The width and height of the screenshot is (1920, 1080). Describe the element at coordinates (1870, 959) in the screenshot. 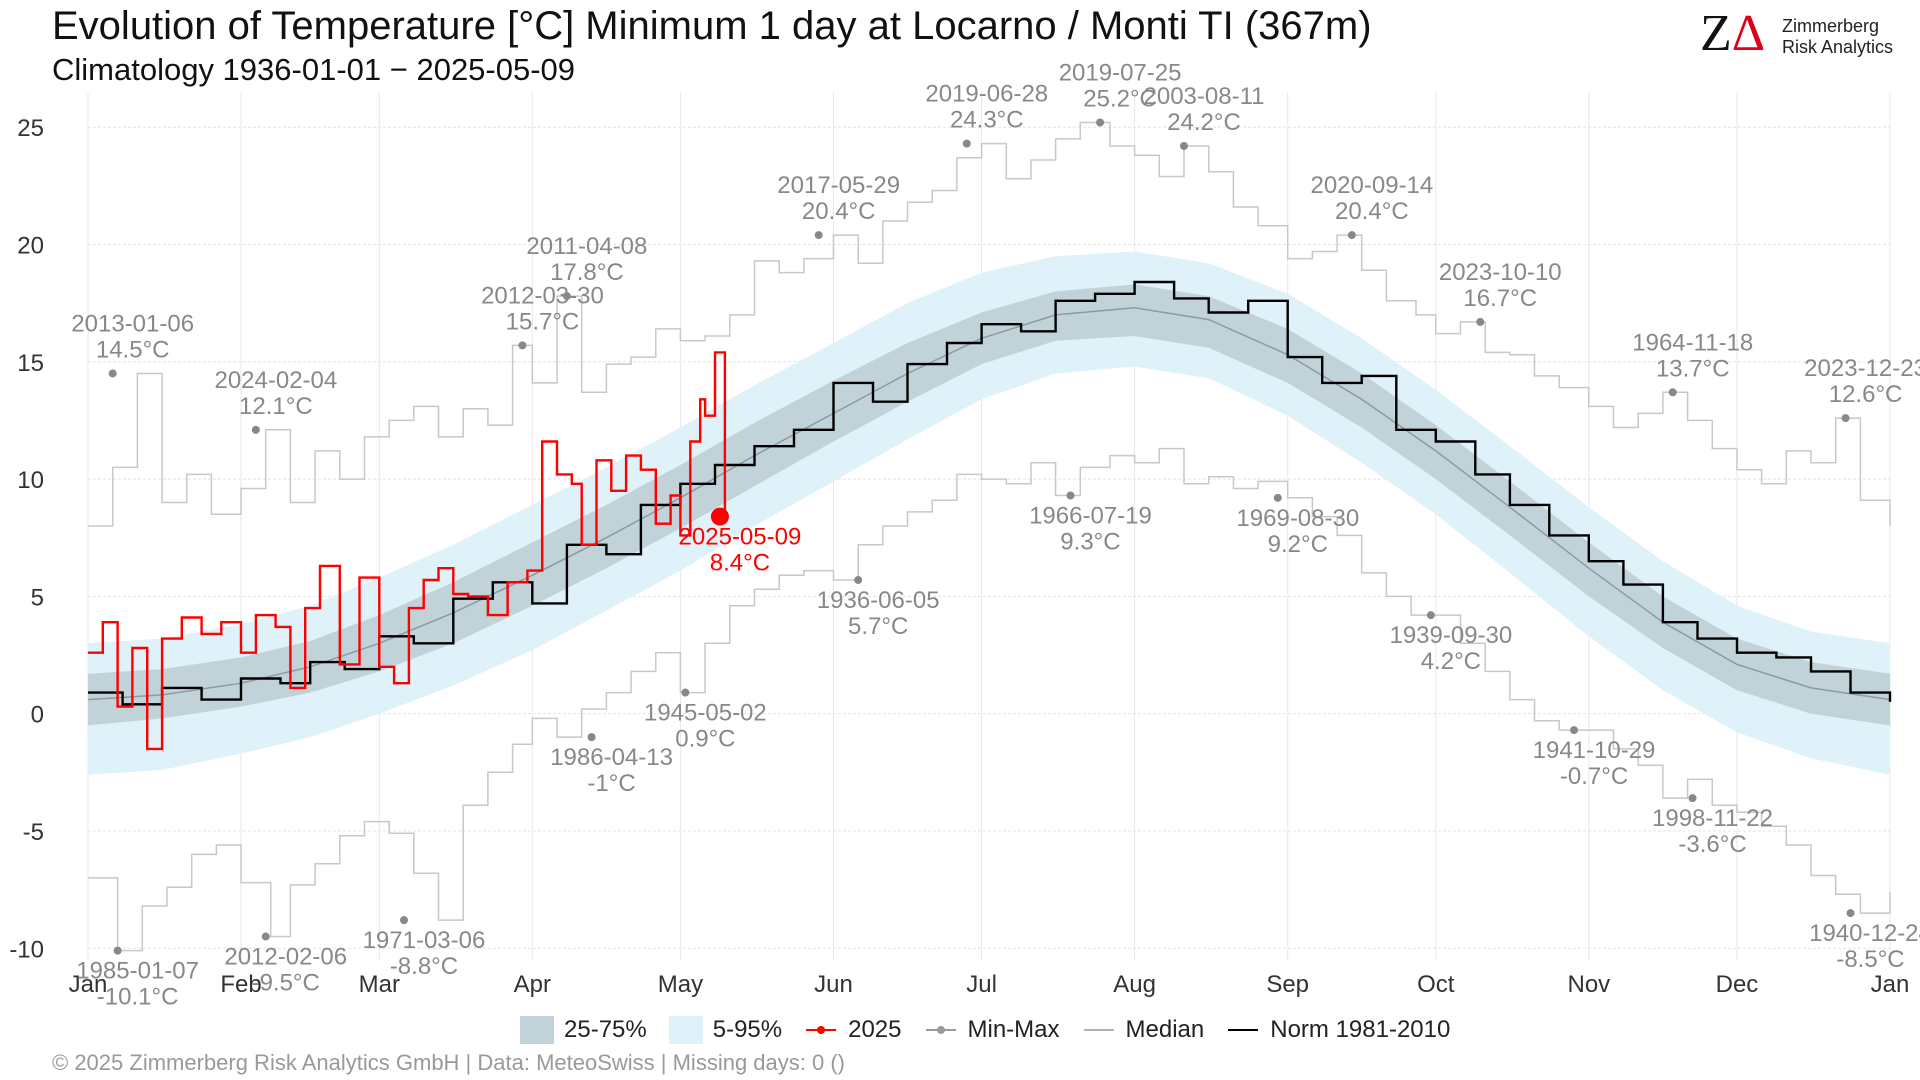

I see `annotation-value: -8.5°C` at that location.